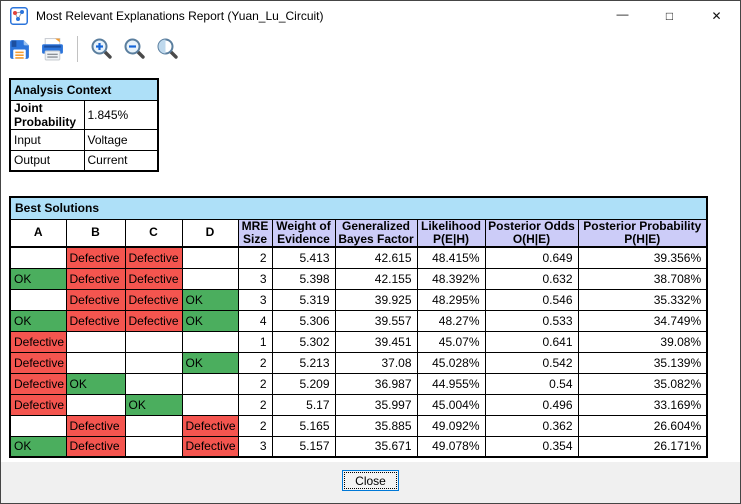 The width and height of the screenshot is (741, 504). I want to click on cell-mre-size: 3, so click(255, 446).